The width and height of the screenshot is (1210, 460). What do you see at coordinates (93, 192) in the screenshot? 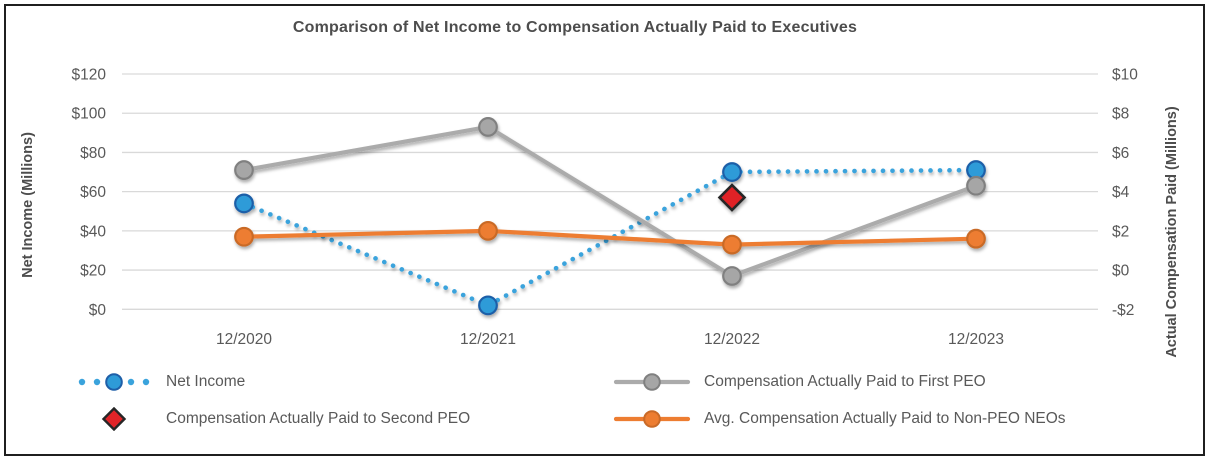
I see `left-axis-tick-label: $60` at bounding box center [93, 192].